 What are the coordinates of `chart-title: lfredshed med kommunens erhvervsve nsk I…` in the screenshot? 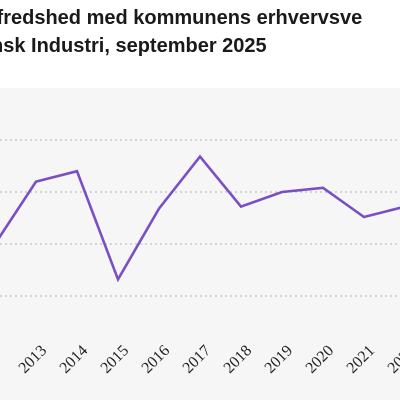 It's located at (200, 32).